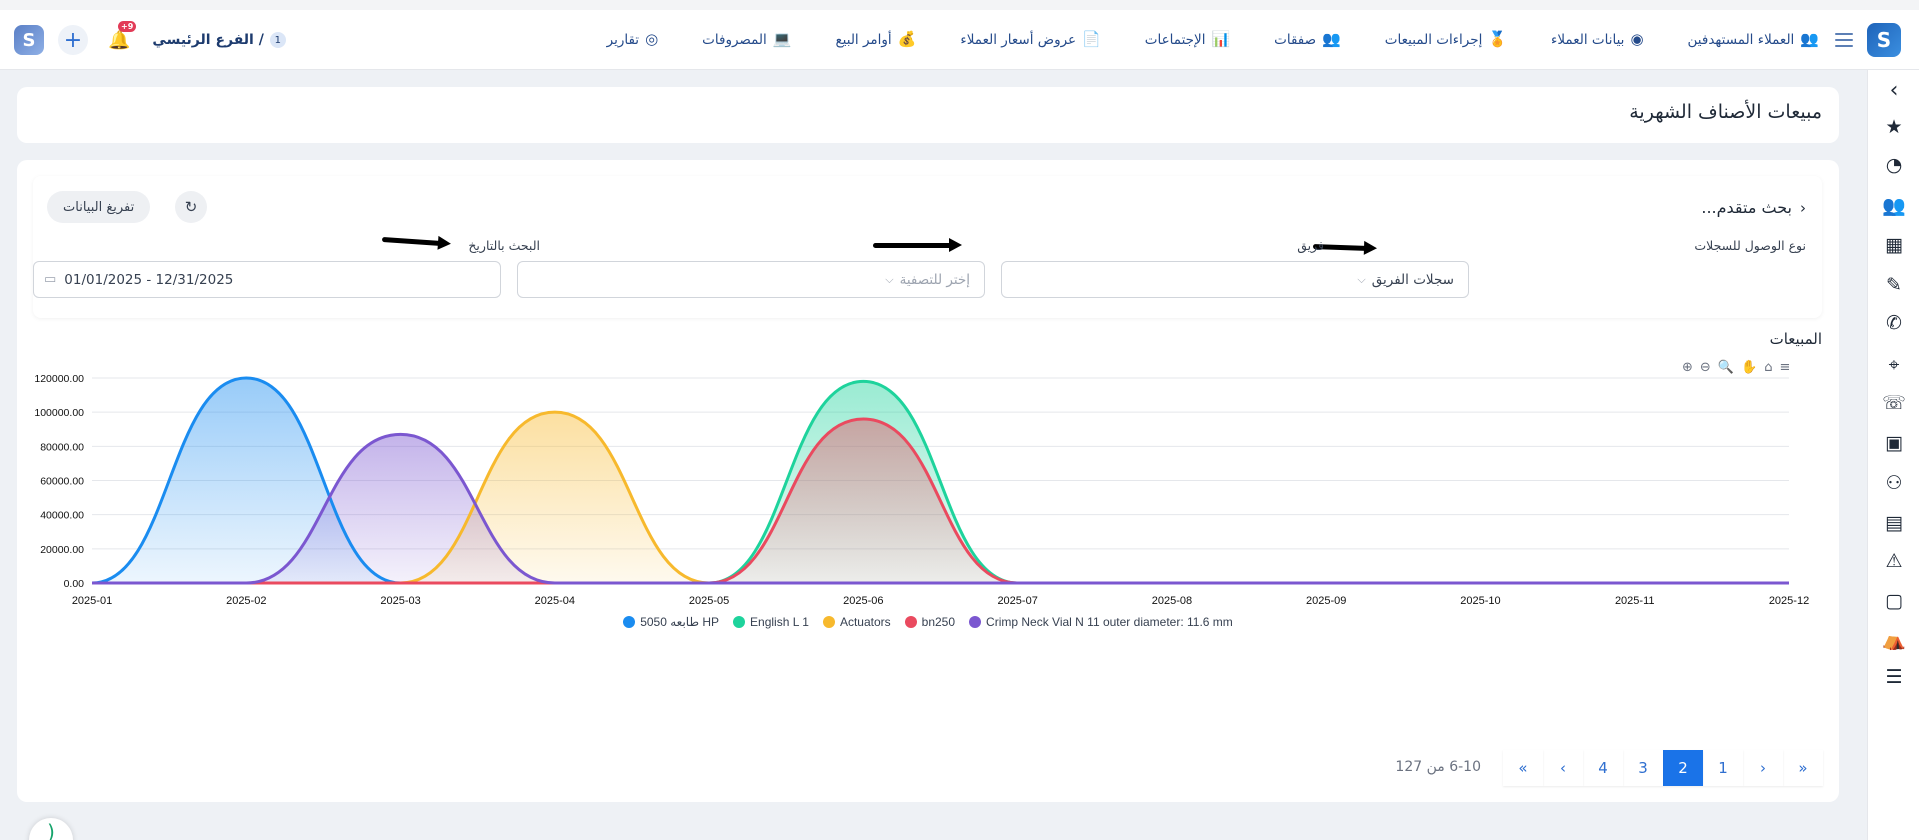  What do you see at coordinates (746, 40) in the screenshot?
I see `menu-item-7: 💻 المصروفات` at bounding box center [746, 40].